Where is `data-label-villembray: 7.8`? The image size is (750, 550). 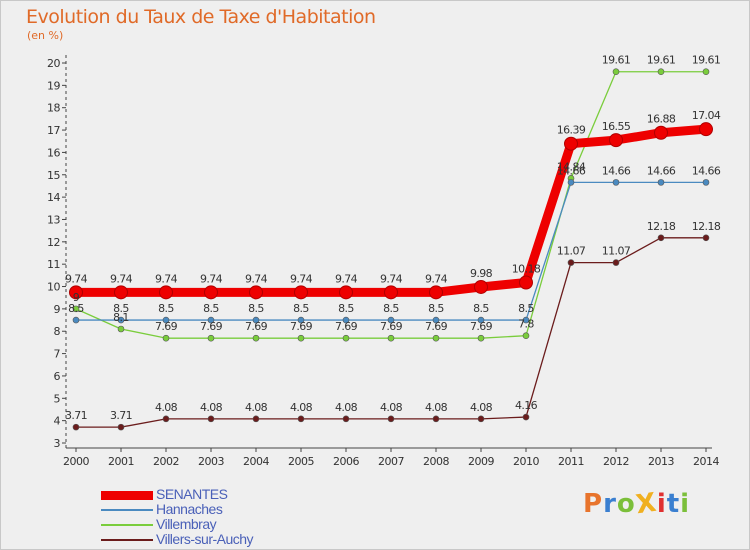 data-label-villembray: 7.8 is located at coordinates (526, 324).